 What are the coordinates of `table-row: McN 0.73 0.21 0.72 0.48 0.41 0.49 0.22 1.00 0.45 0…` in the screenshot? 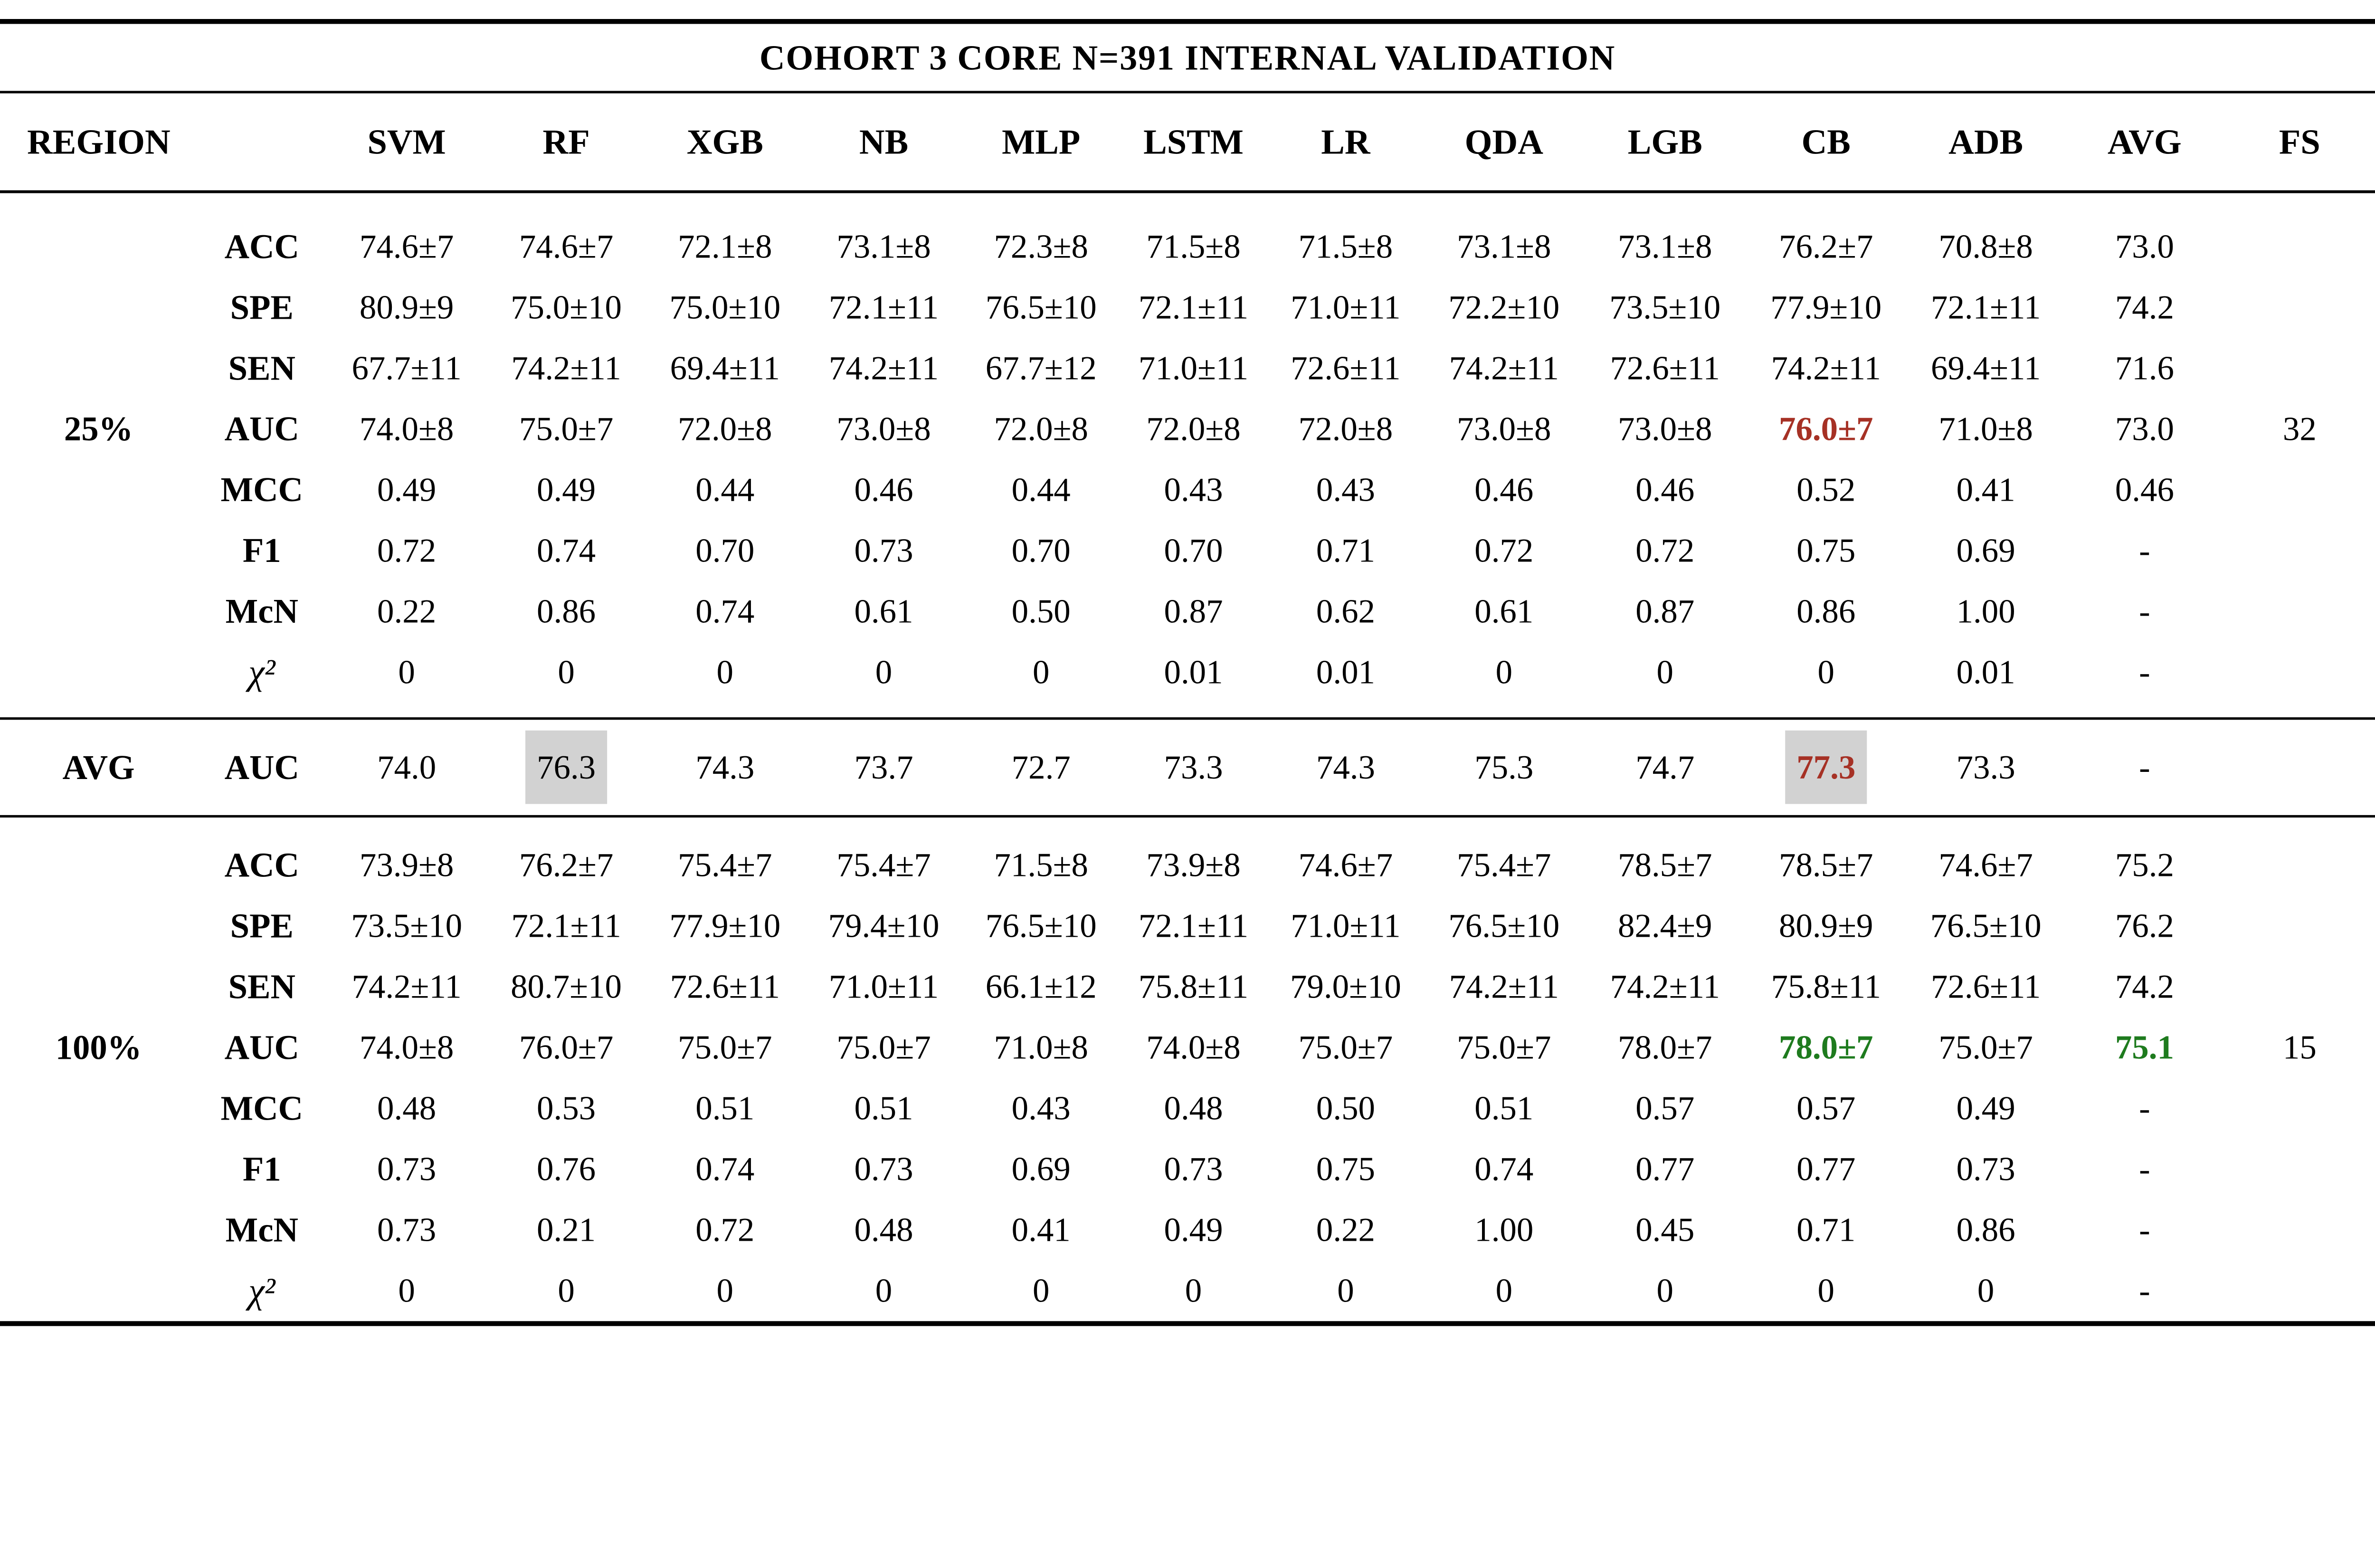 It's located at (1187, 1229).